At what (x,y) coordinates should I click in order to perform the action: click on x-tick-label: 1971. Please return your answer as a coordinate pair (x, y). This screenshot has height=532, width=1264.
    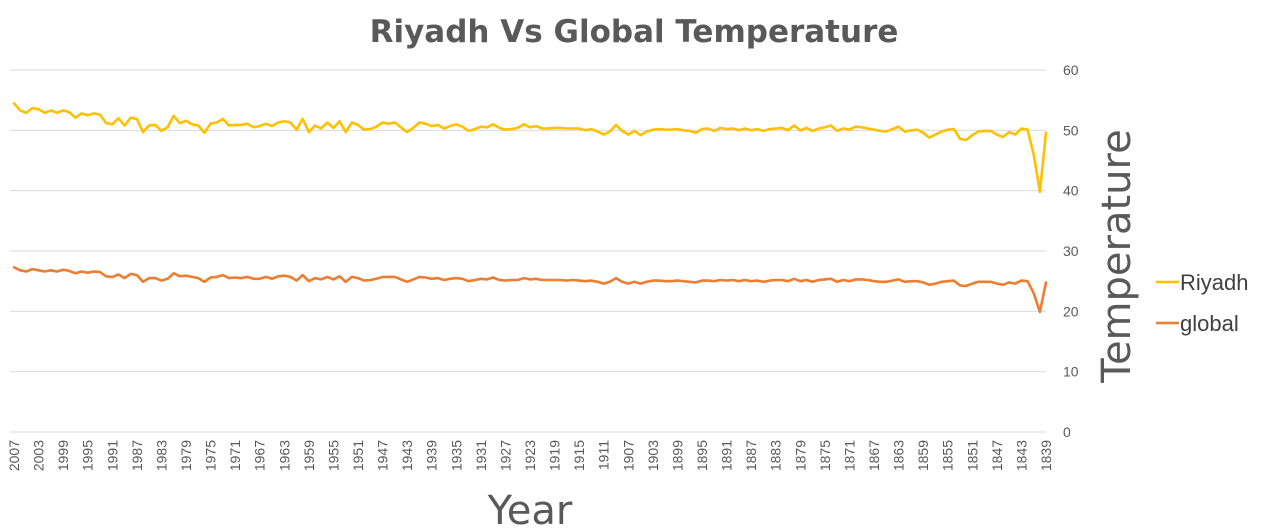
    Looking at the image, I should click on (235, 455).